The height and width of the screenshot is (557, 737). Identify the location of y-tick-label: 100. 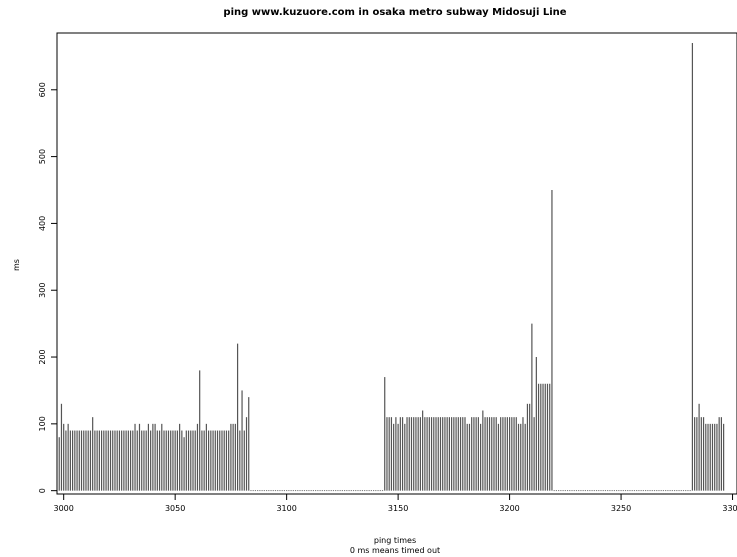
(42, 423).